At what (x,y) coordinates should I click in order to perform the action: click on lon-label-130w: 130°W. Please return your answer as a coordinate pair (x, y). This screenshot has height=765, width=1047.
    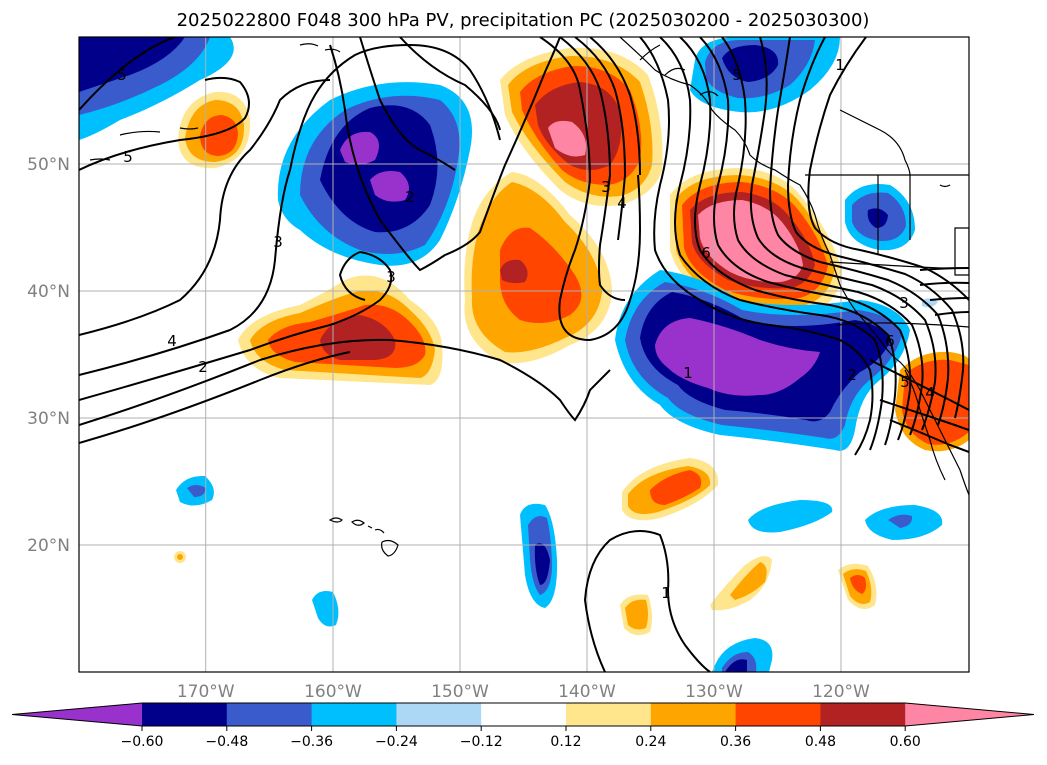
    Looking at the image, I should click on (714, 692).